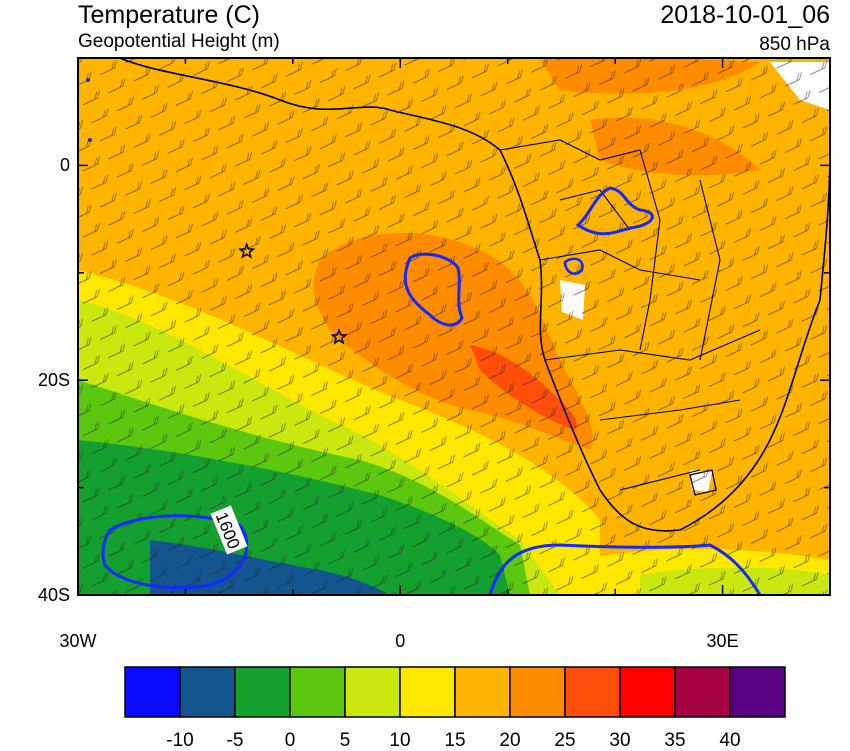 The width and height of the screenshot is (850, 751). I want to click on height-contour-africa, so click(614, 211).